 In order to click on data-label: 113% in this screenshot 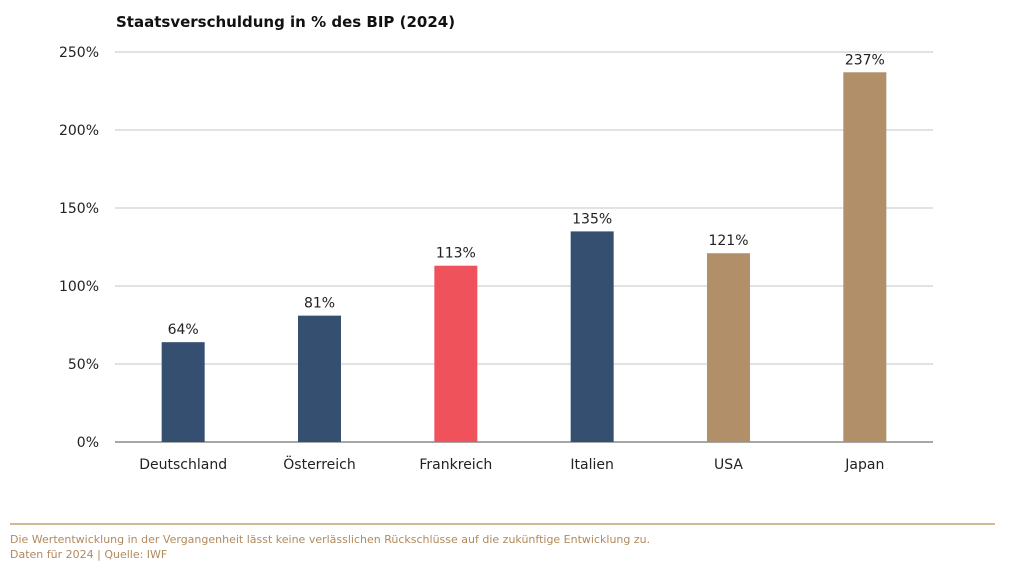, I will do `click(456, 254)`.